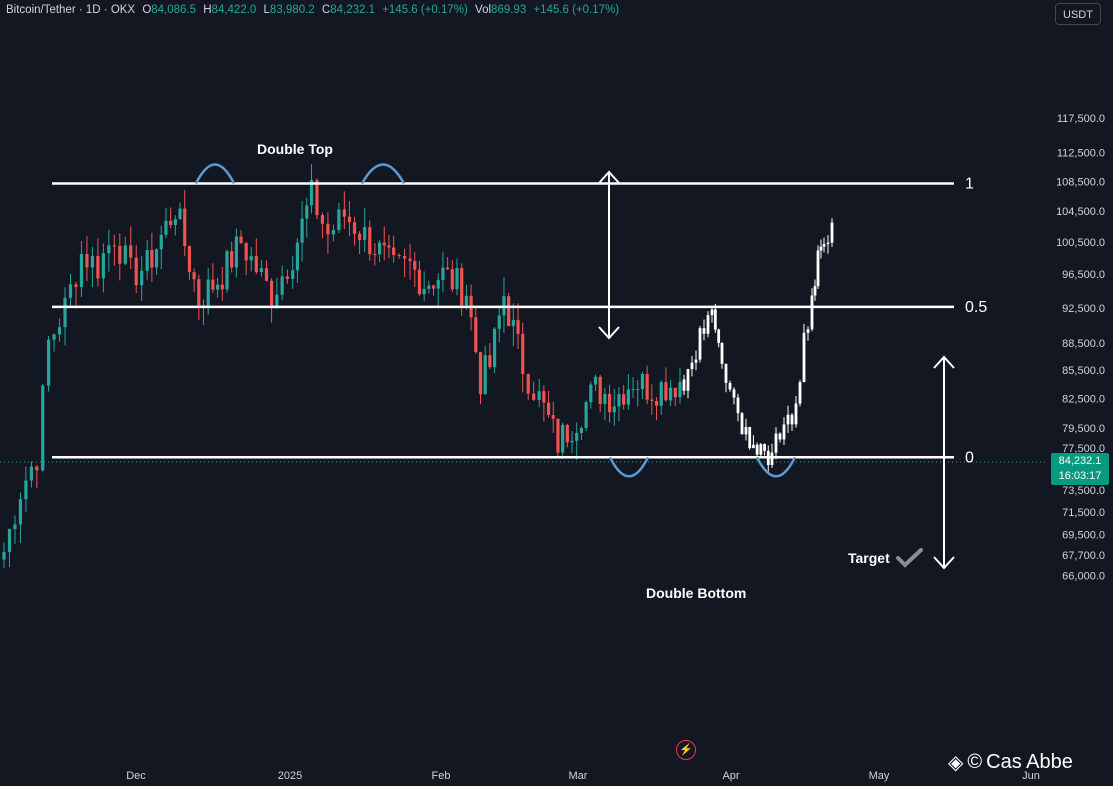 This screenshot has width=1113, height=786. Describe the element at coordinates (290, 776) in the screenshot. I see `x-tick-label: 2025` at that location.